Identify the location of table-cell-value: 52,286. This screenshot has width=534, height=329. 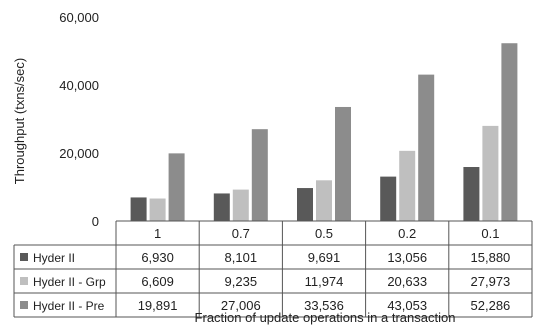
(491, 305).